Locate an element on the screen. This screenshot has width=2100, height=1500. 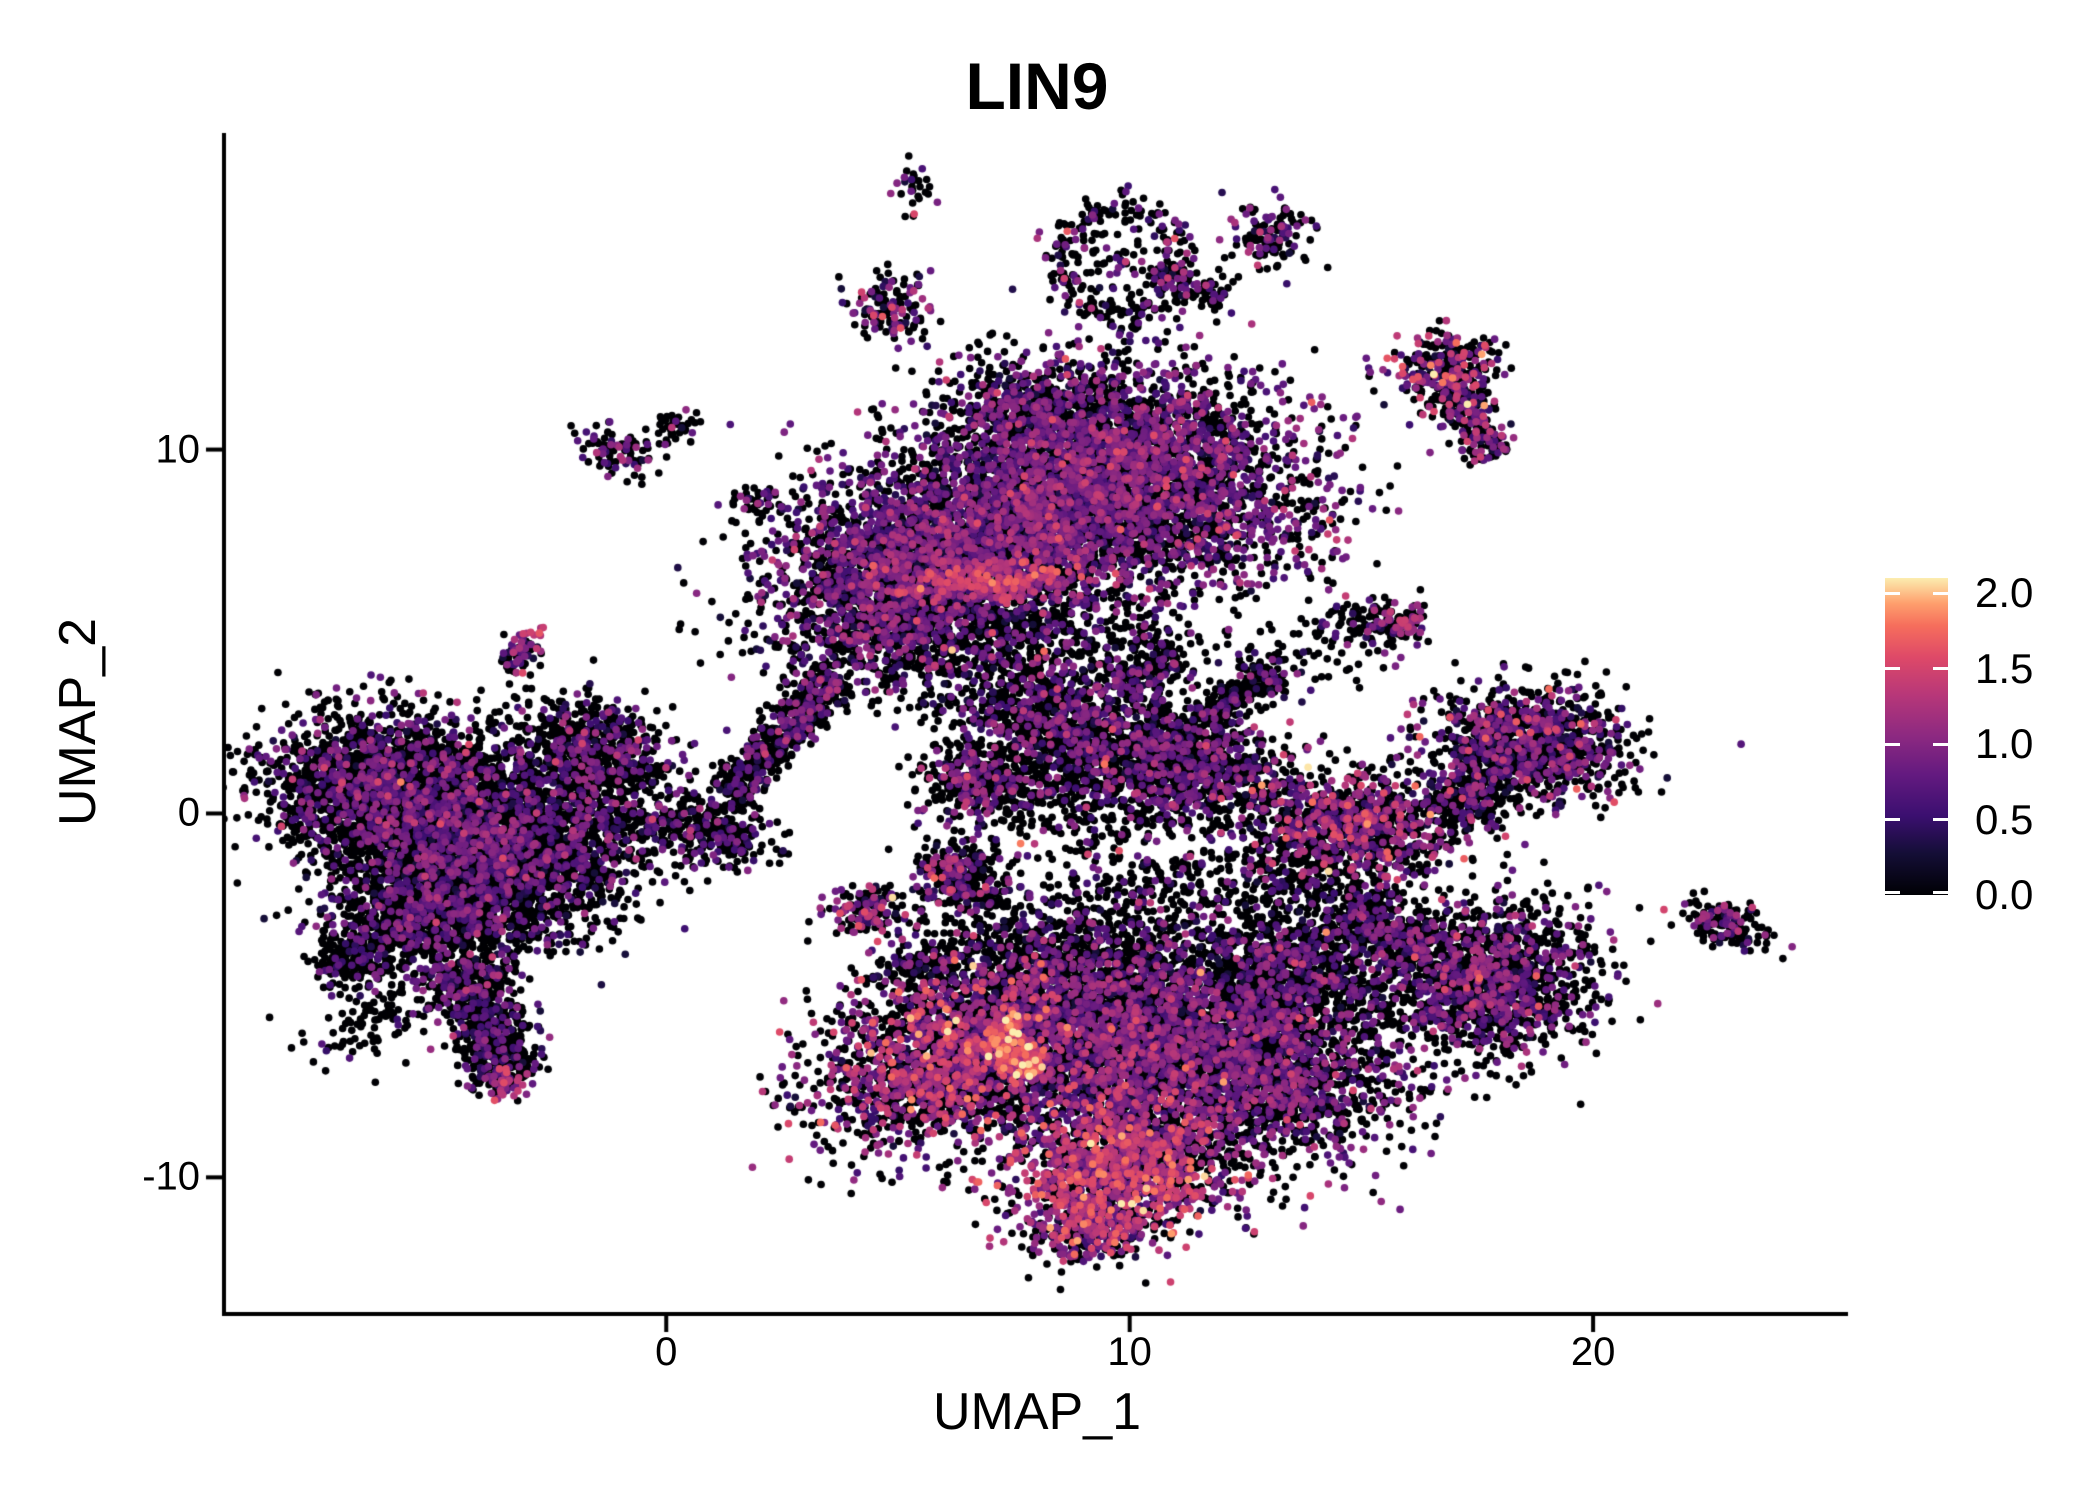
plot-title: LIN9 is located at coordinates (1037, 86).